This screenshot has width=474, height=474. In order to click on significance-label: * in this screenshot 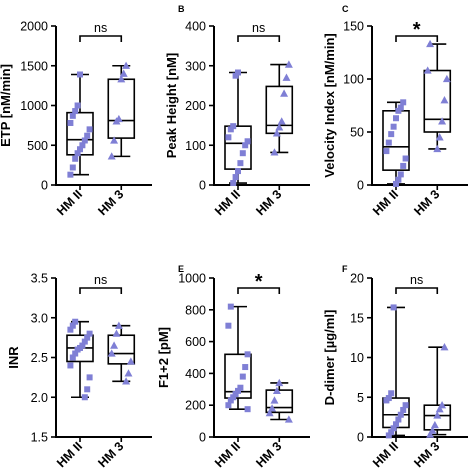, I will do `click(417, 30)`.